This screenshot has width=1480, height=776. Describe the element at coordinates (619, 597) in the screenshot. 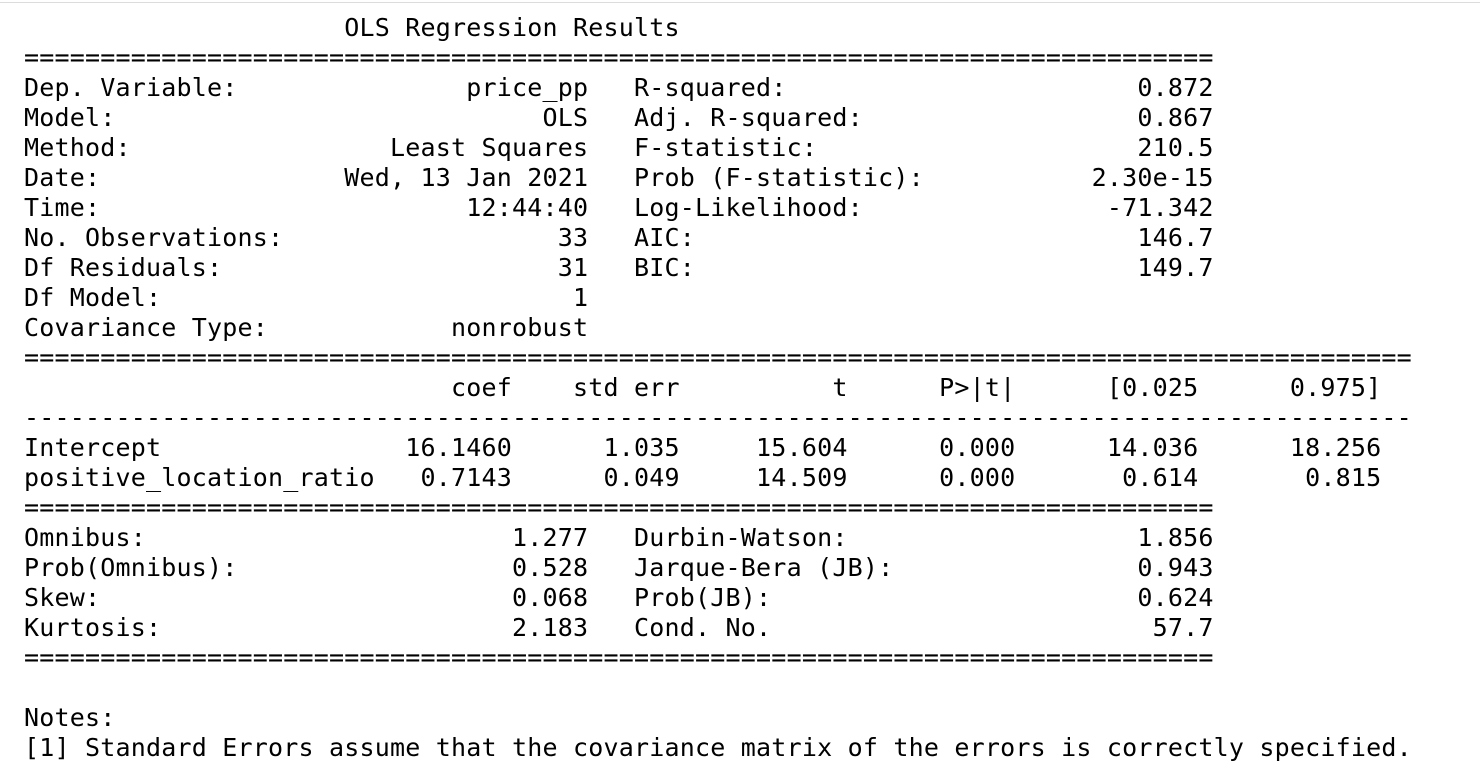

I see `diag-row-skew: Skew: 0.068 Prob(JB): 0.624` at that location.